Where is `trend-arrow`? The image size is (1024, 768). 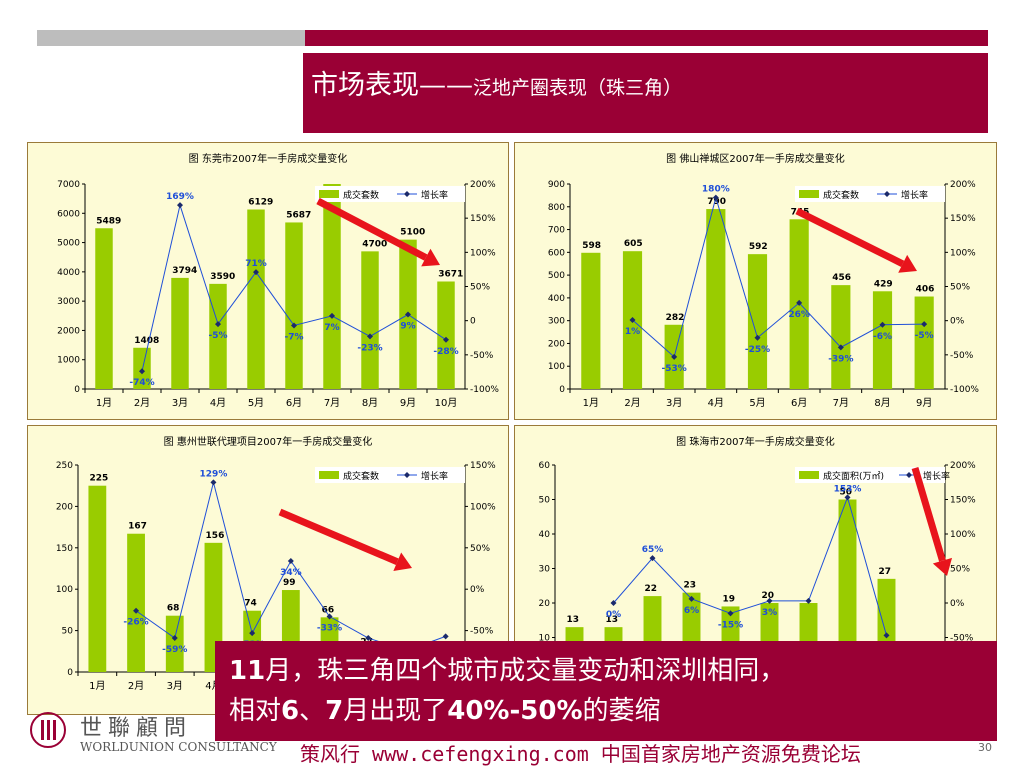
trend-arrow is located at coordinates (372, 229).